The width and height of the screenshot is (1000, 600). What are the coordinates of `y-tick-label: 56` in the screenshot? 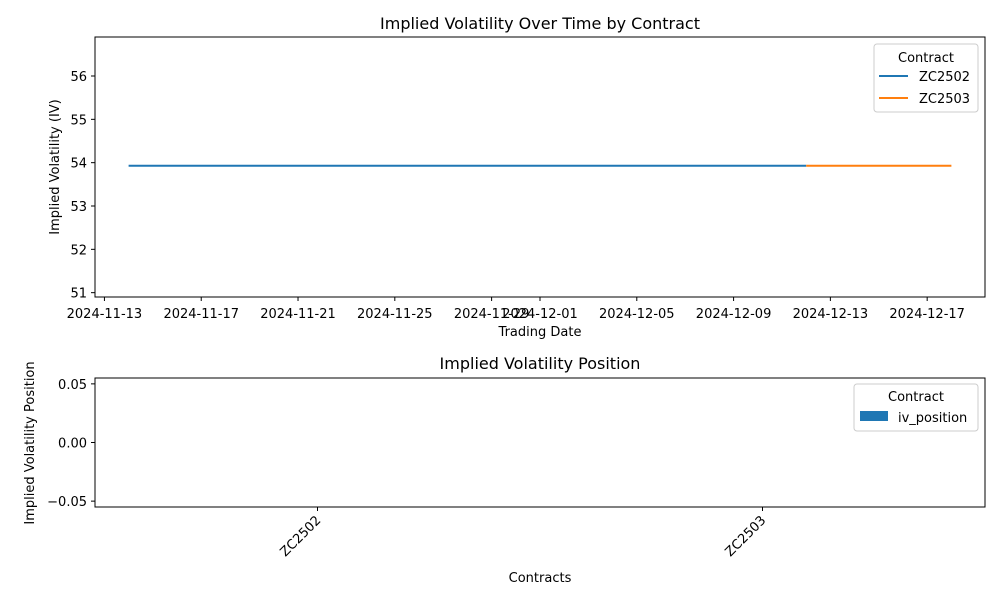 It's located at (78, 77).